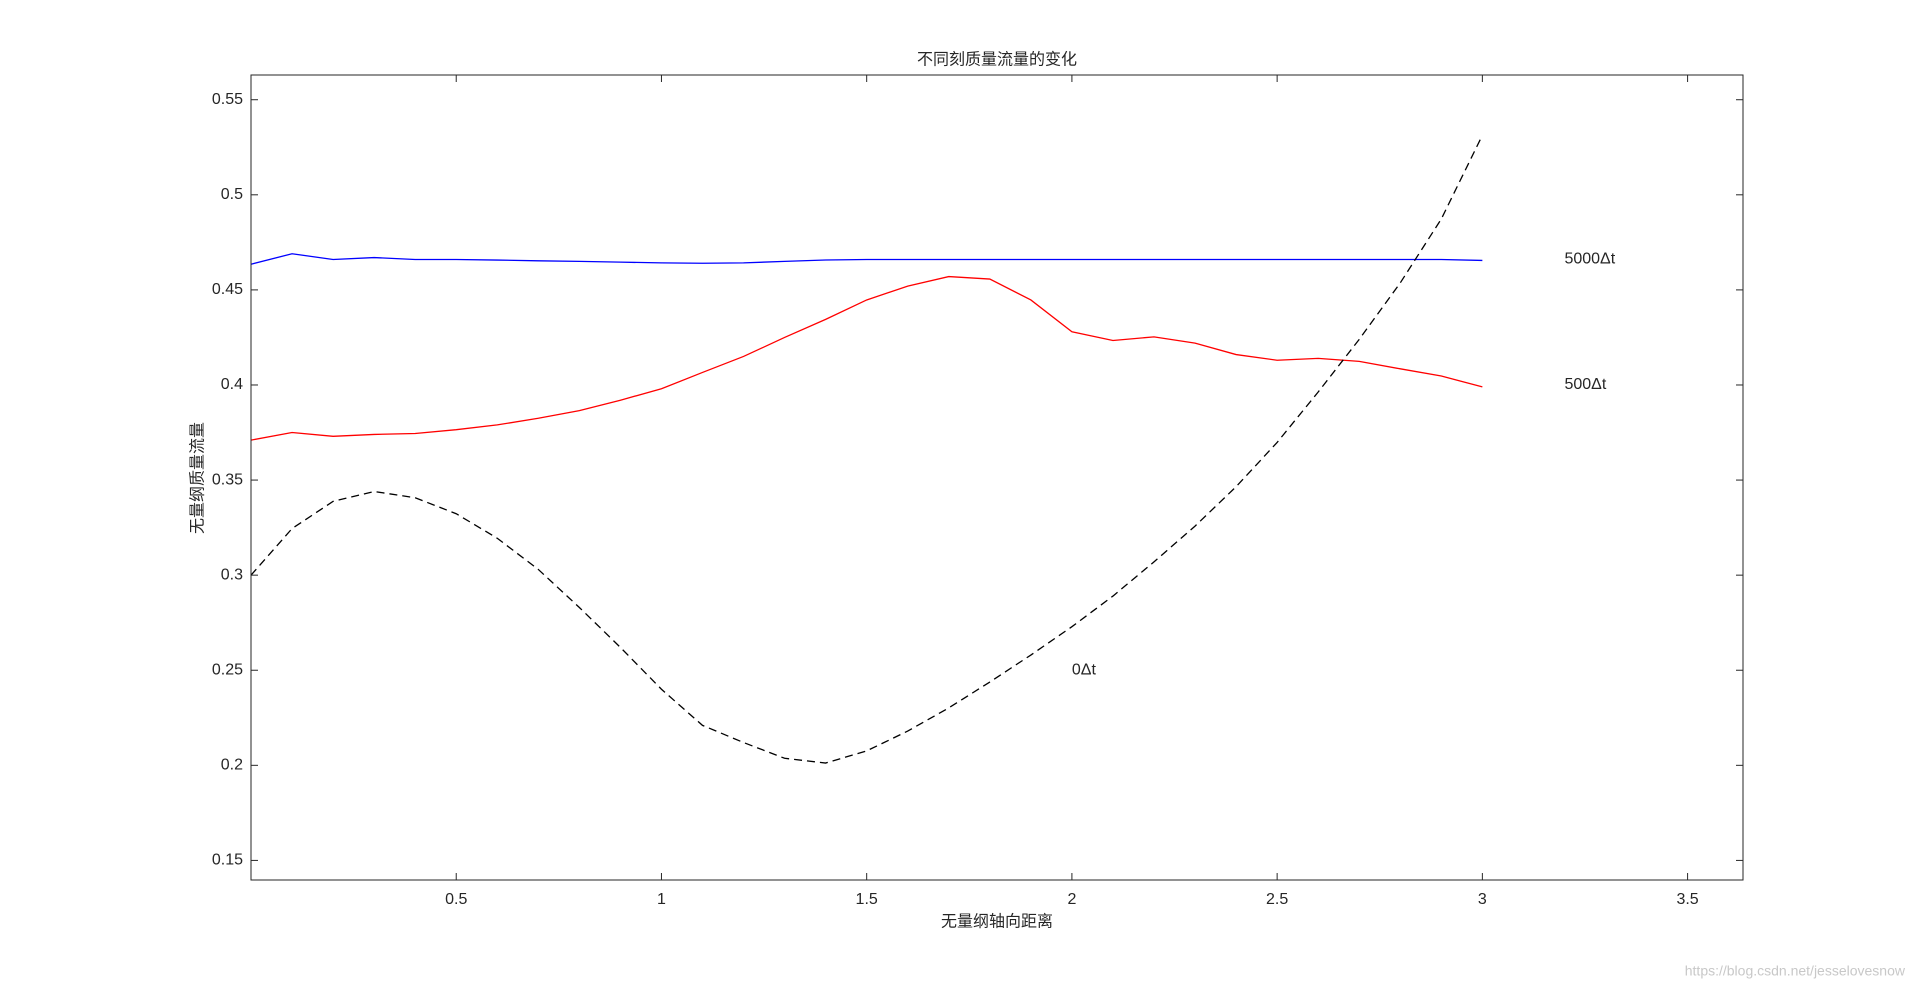 This screenshot has height=987, width=1920. I want to click on chart-title: 不同刻质量流量的变化, so click(997, 59).